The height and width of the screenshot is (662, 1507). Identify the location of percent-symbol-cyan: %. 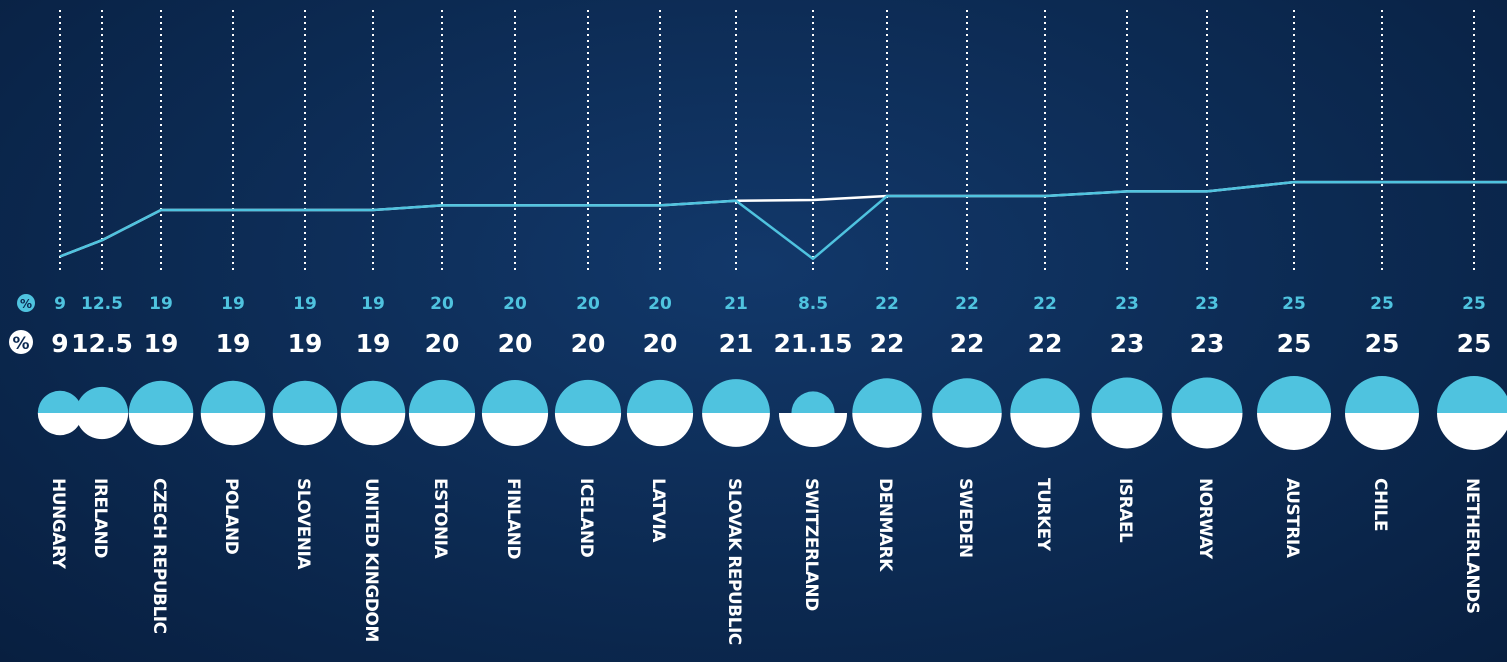
(26, 304).